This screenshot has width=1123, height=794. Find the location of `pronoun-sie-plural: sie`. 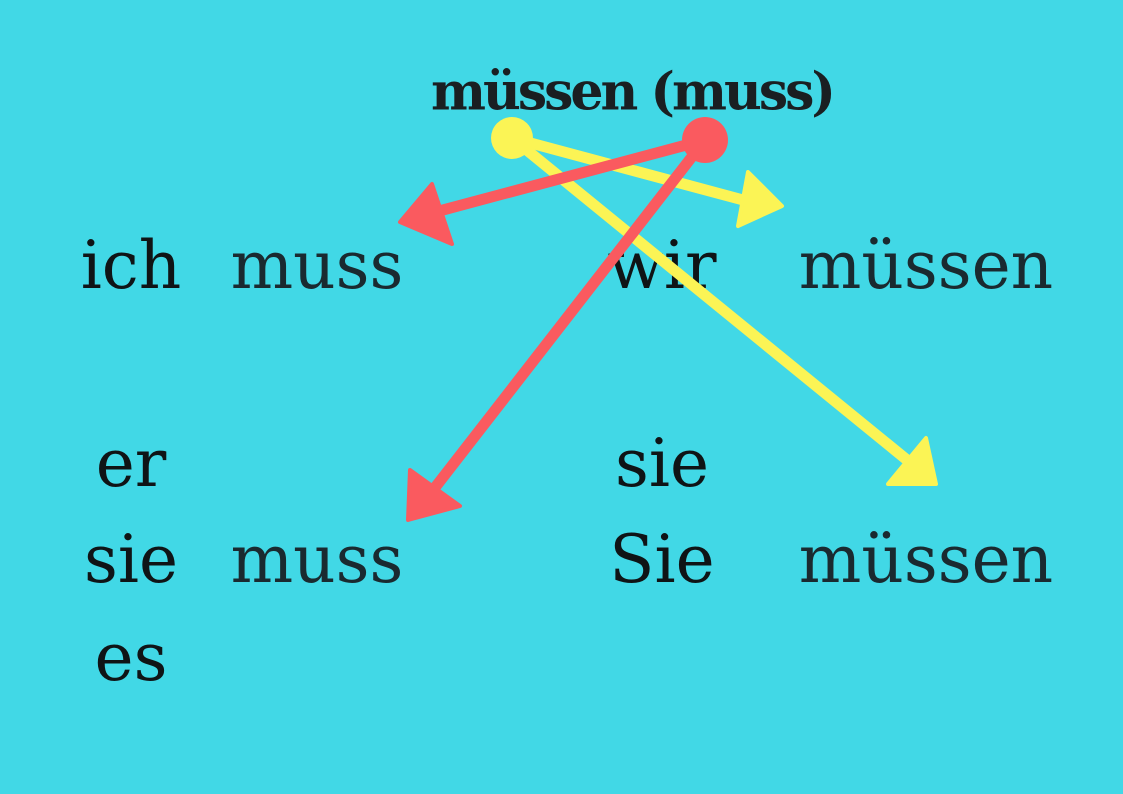

pronoun-sie-plural: sie is located at coordinates (662, 463).